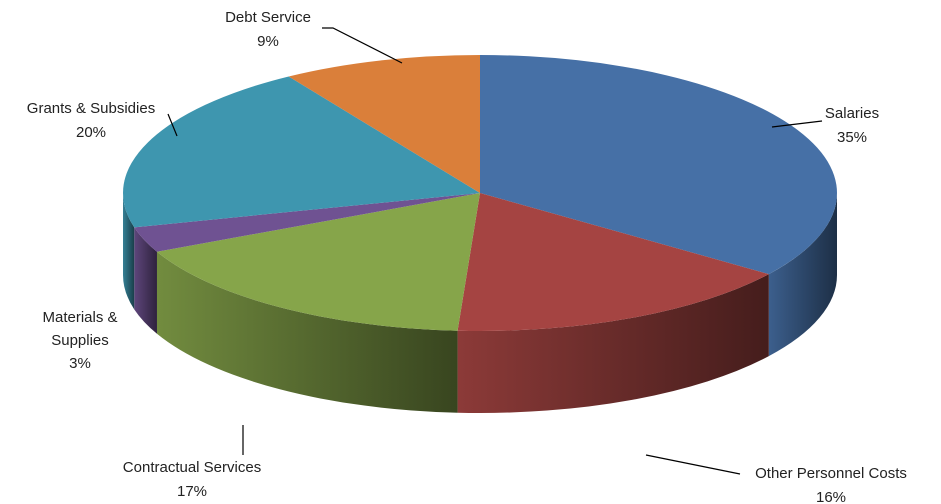 The image size is (941, 504). What do you see at coordinates (91, 108) in the screenshot?
I see `label-grants-subsidies-name: Grants & Subsidies` at bounding box center [91, 108].